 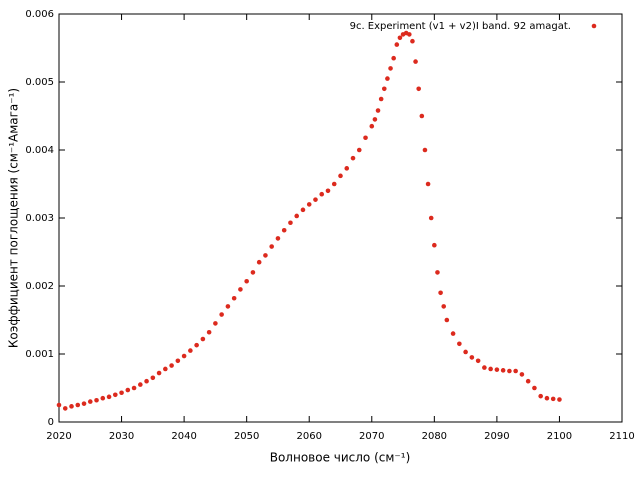 I want to click on x-tick-label: 2020, so click(x=58, y=436).